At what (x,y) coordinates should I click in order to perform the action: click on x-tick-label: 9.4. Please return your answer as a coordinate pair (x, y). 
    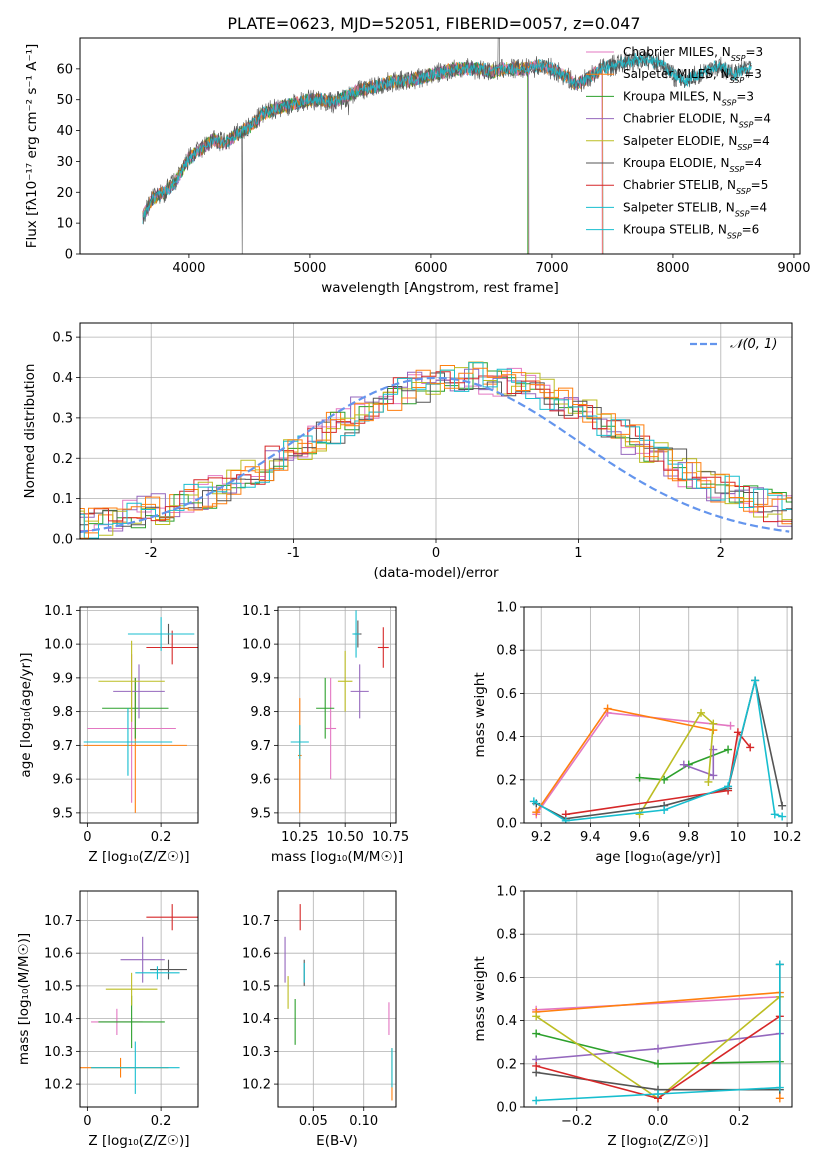
    Looking at the image, I should click on (590, 837).